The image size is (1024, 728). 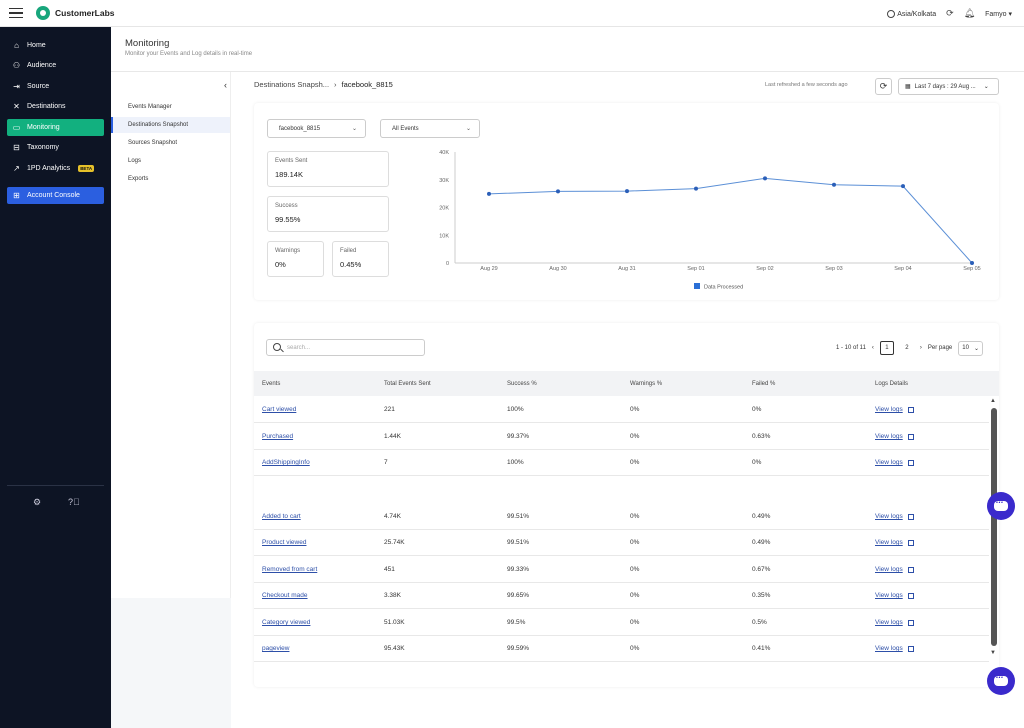 What do you see at coordinates (920, 348) in the screenshot?
I see `next-page-icon: ›` at bounding box center [920, 348].